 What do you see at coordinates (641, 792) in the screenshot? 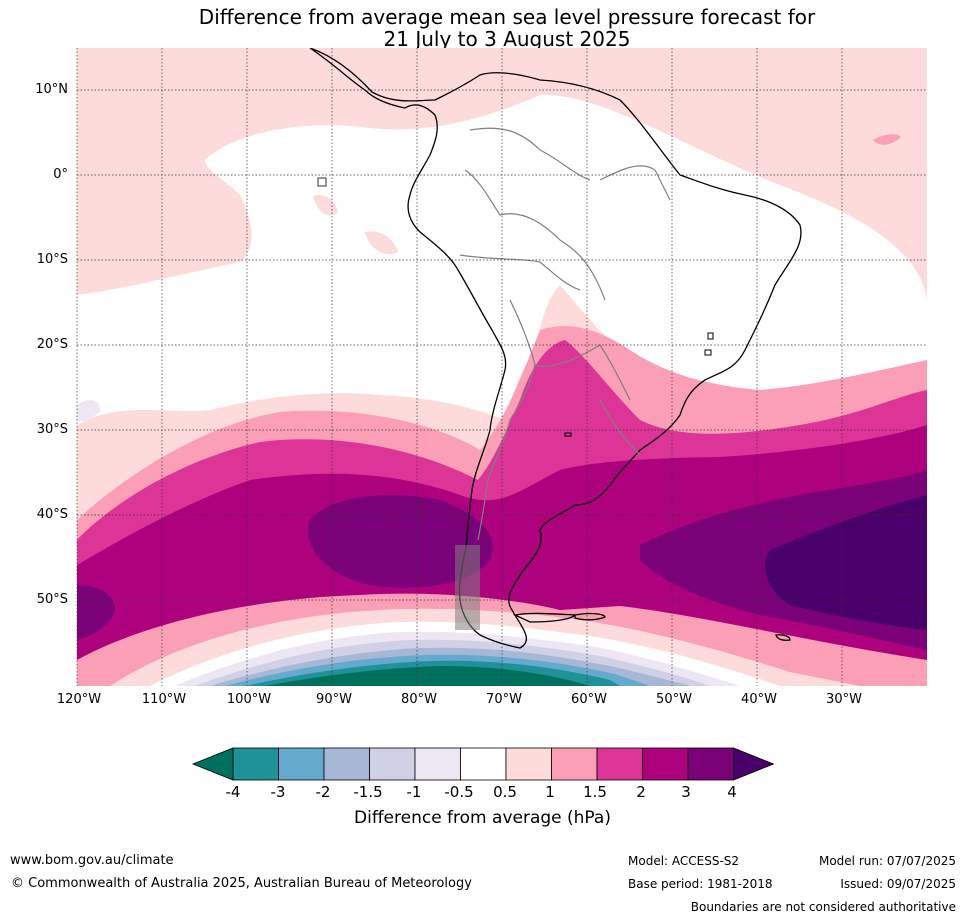
I see `colorbar-tick: 2` at bounding box center [641, 792].